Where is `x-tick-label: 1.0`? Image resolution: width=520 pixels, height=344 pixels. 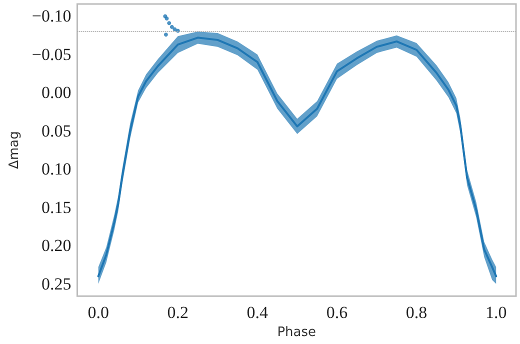
x-tick-label: 1.0 is located at coordinates (496, 312).